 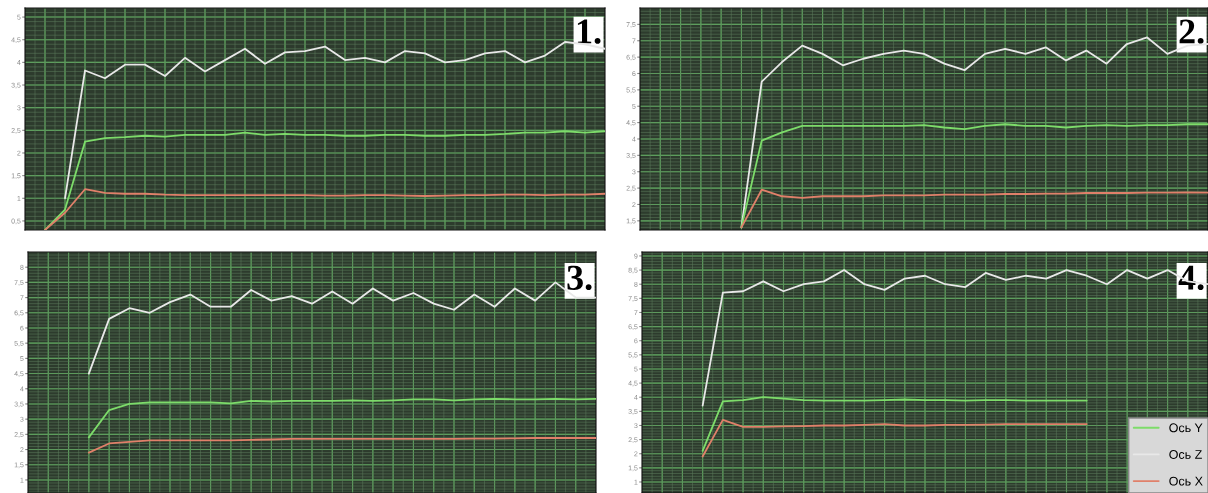 What do you see at coordinates (589, 31) in the screenshot?
I see `annotation: 1.` at bounding box center [589, 31].